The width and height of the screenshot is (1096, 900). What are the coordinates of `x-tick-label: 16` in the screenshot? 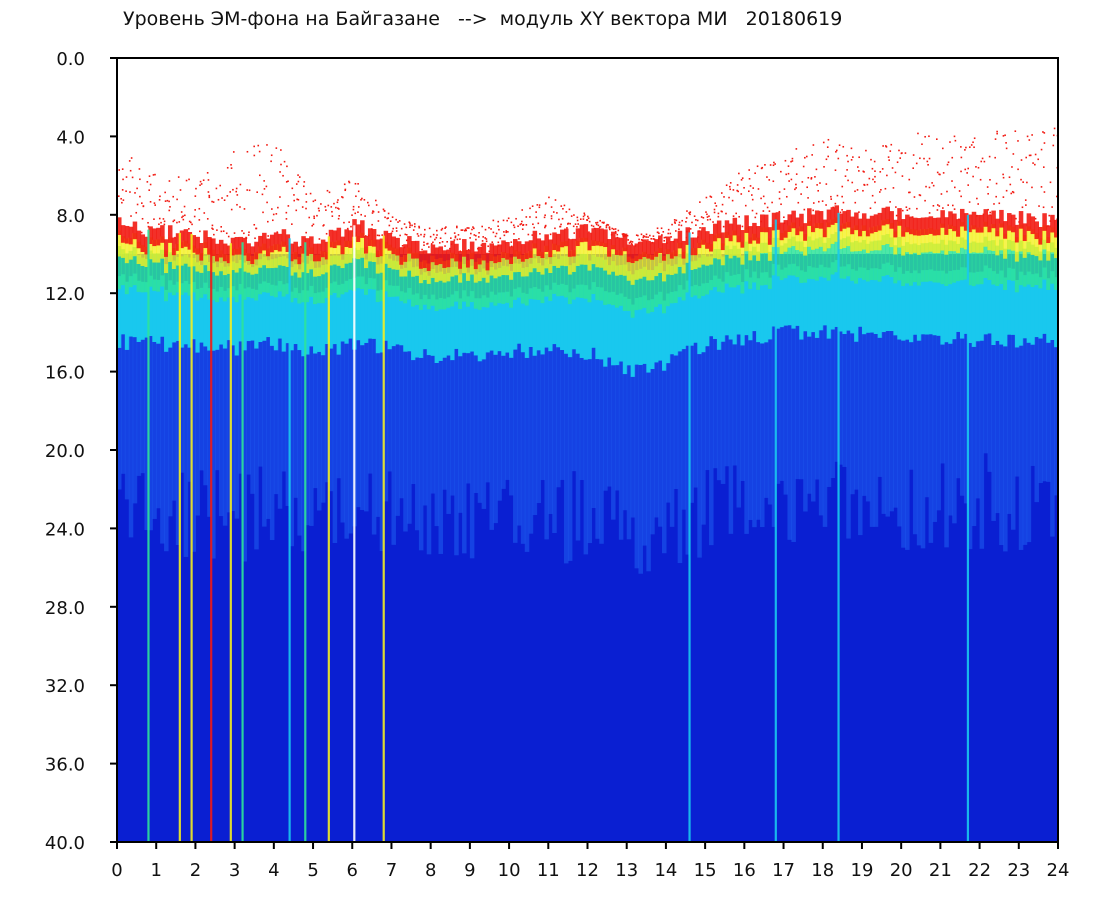 It's located at (744, 870).